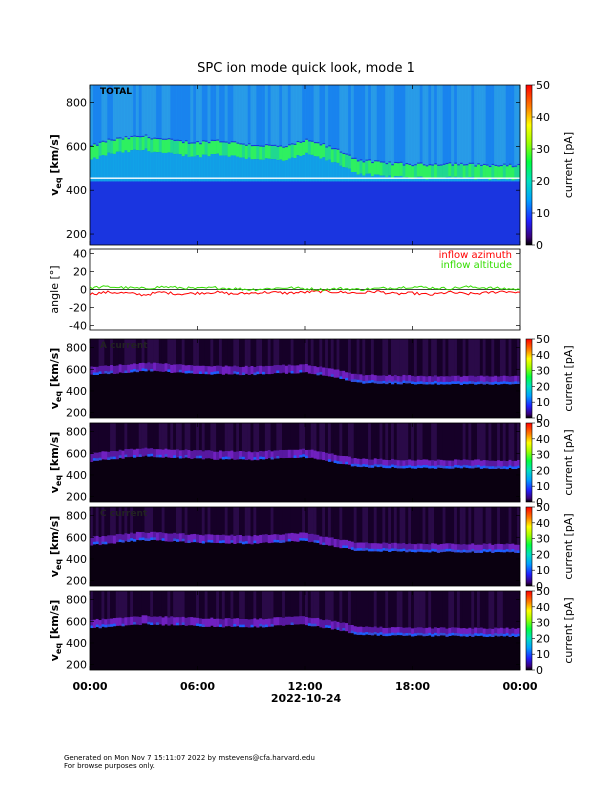 The width and height of the screenshot is (612, 792). Describe the element at coordinates (543, 85) in the screenshot. I see `colorbar-tick-label: 50` at that location.